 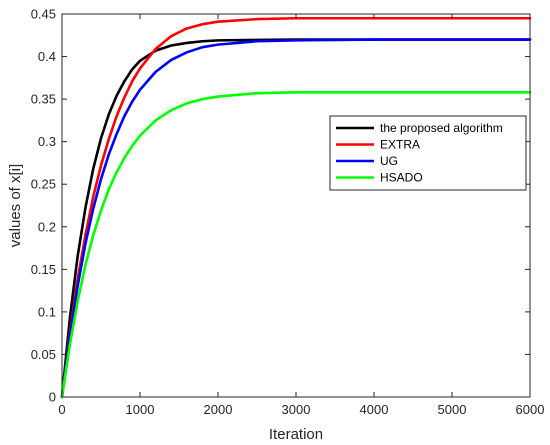 What do you see at coordinates (400, 145) in the screenshot?
I see `legend-label-1: EXTRA` at bounding box center [400, 145].